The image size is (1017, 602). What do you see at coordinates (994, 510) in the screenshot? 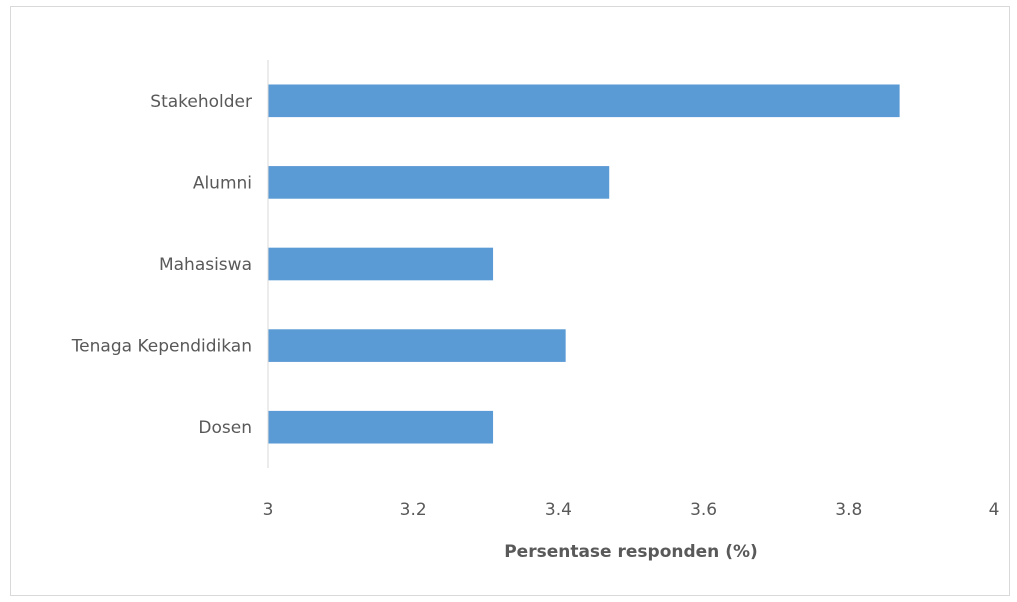
I see `x-tick-label: 4` at bounding box center [994, 510].